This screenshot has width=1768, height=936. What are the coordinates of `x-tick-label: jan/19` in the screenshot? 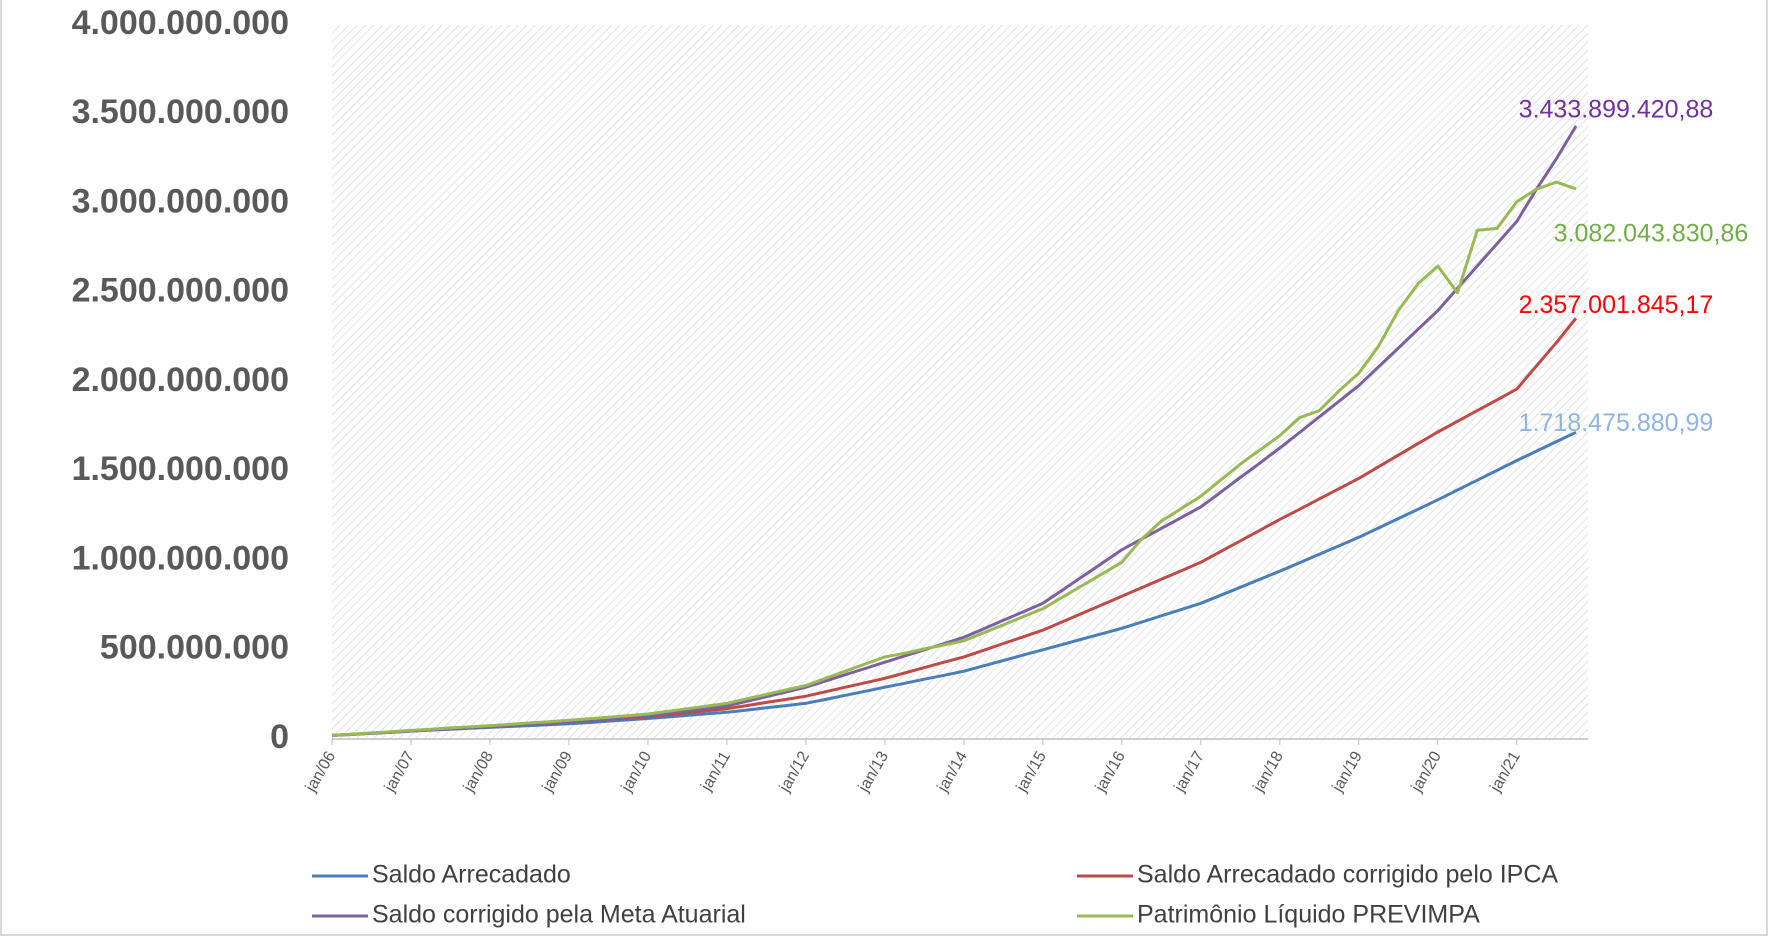 It's located at (1347, 772).